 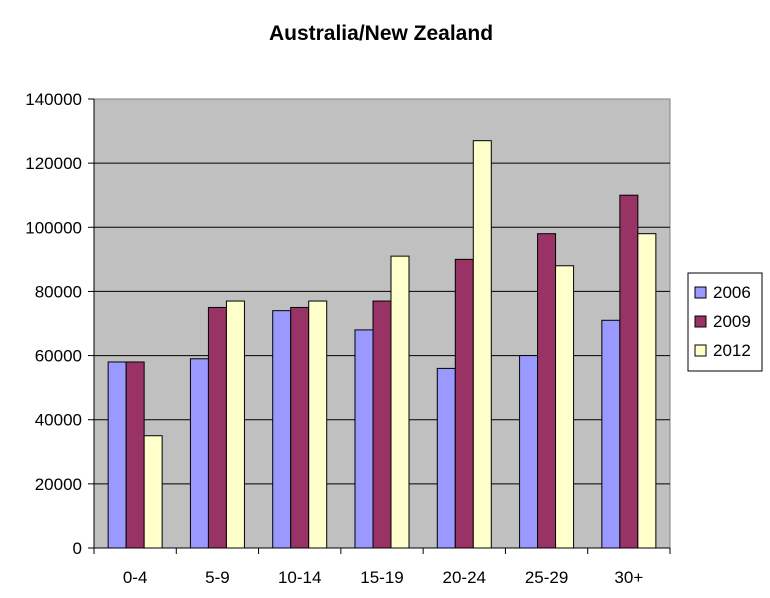 I want to click on x-tick-label: 25-29, so click(x=546, y=577).